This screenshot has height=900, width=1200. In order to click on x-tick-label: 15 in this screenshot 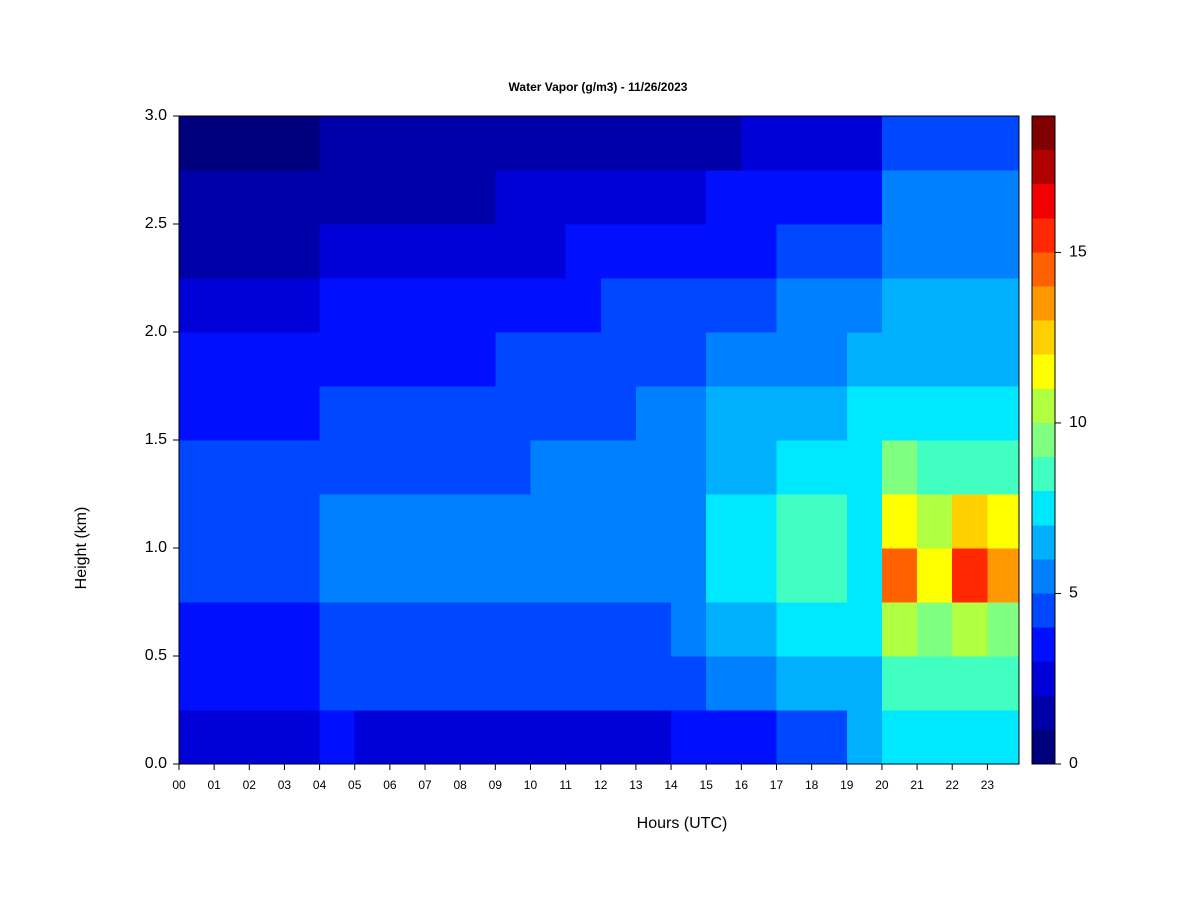, I will do `click(707, 785)`.